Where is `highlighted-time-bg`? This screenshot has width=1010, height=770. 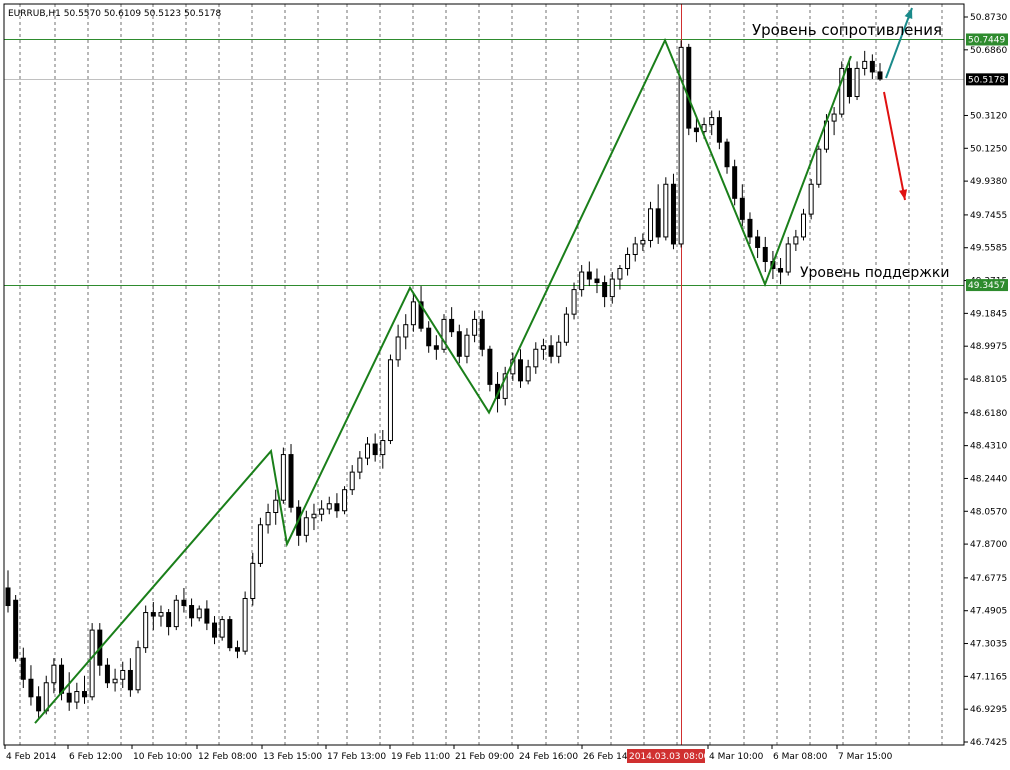 highlighted-time-bg is located at coordinates (666, 756).